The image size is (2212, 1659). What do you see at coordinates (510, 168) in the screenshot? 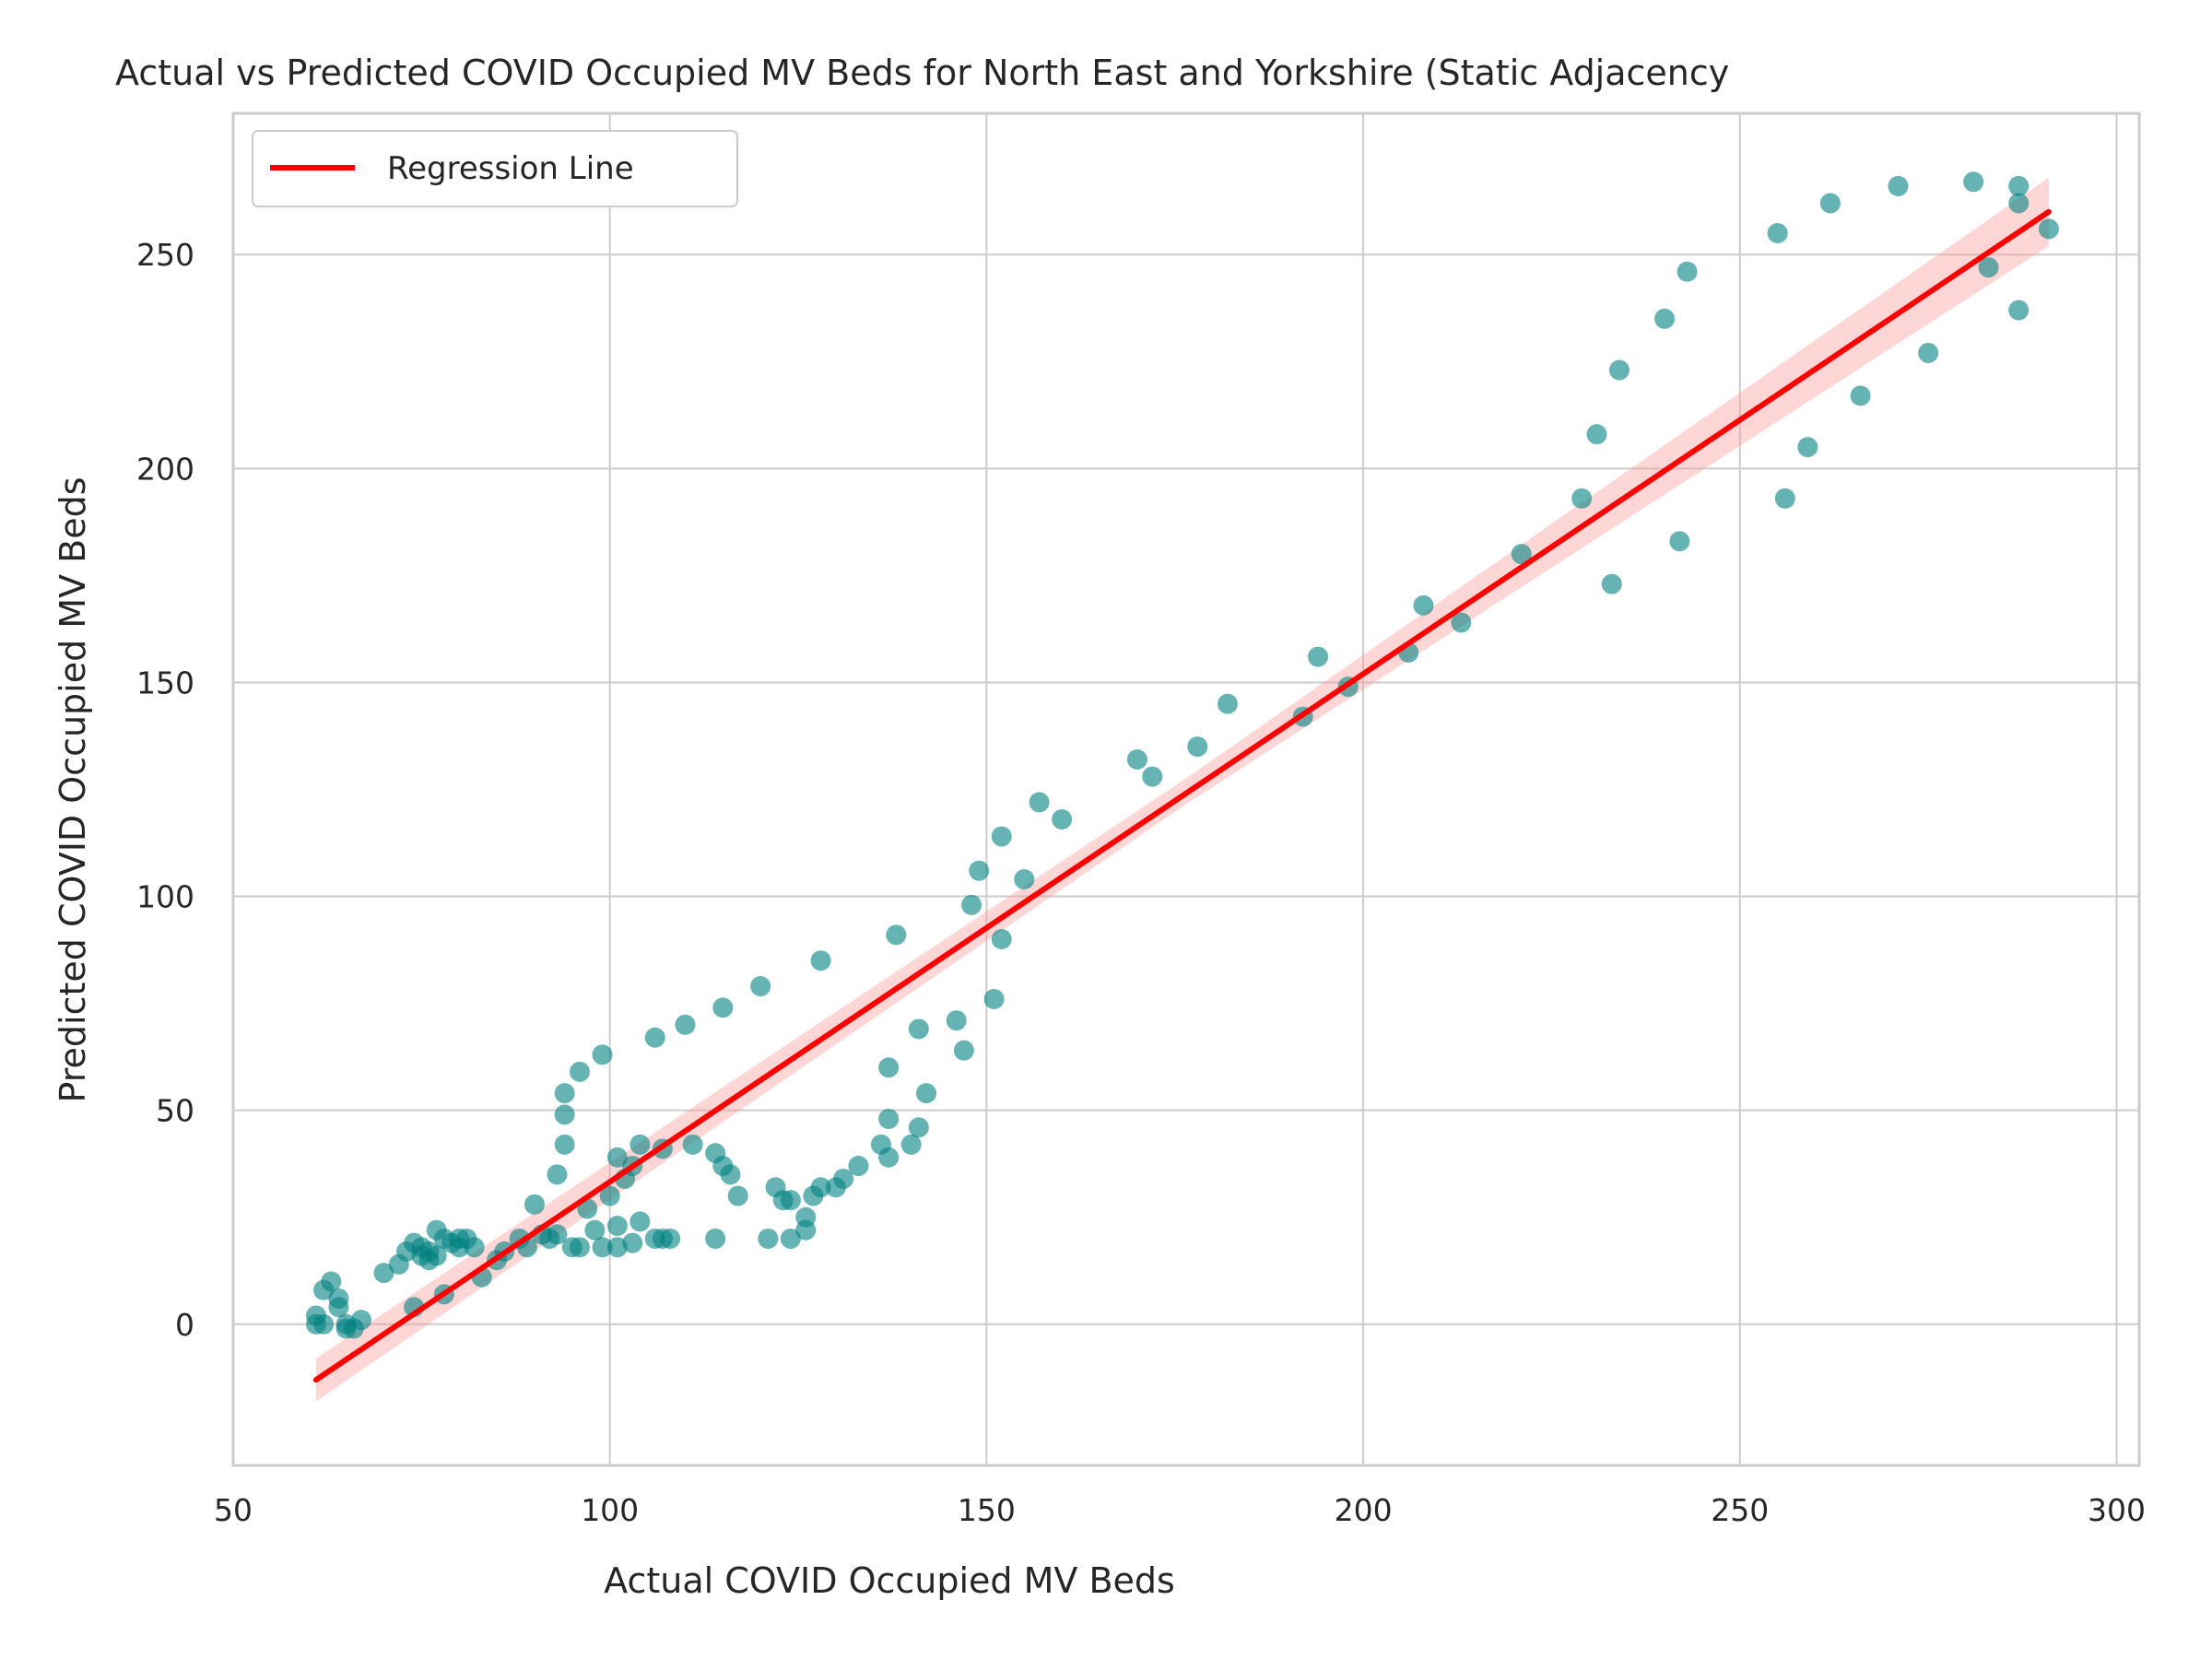
I see `legend-regression-label: Regression Line` at bounding box center [510, 168].